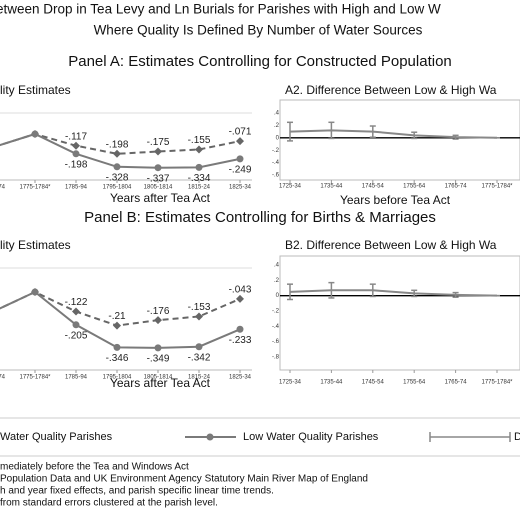  I want to click on value-label: -.349, so click(158, 358).